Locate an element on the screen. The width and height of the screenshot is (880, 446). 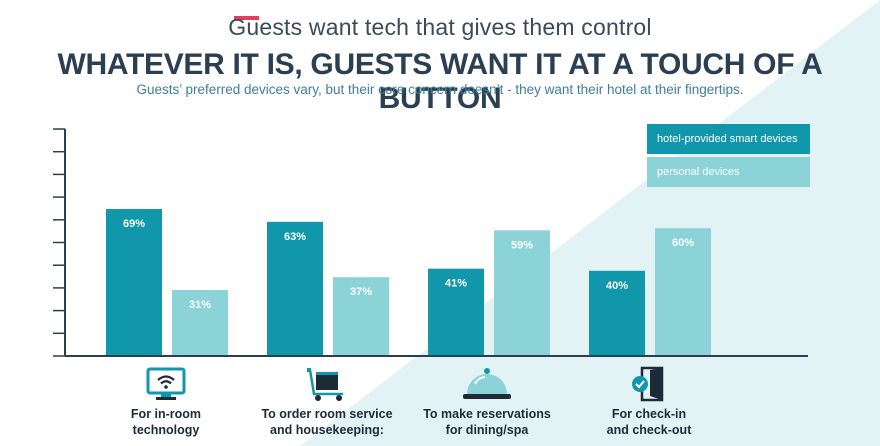
category-label-line1: To order room service is located at coordinates (327, 414).